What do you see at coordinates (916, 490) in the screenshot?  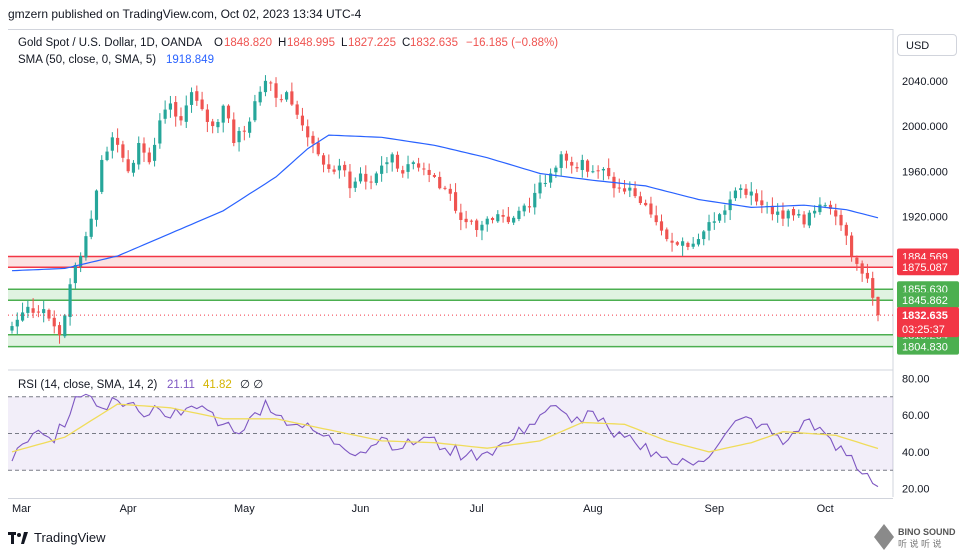 I see `rsi-tick-label: 20.00` at bounding box center [916, 490].